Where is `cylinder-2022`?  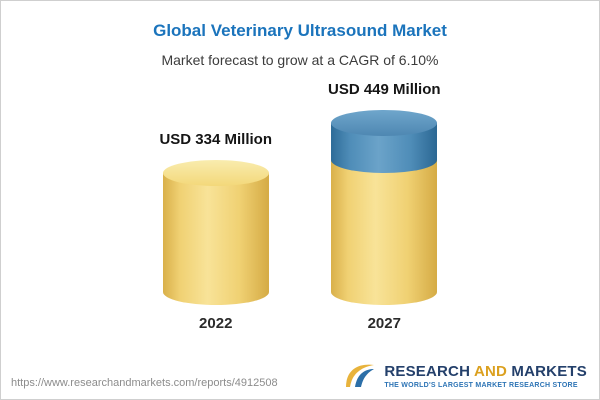
cylinder-2022 is located at coordinates (215, 232).